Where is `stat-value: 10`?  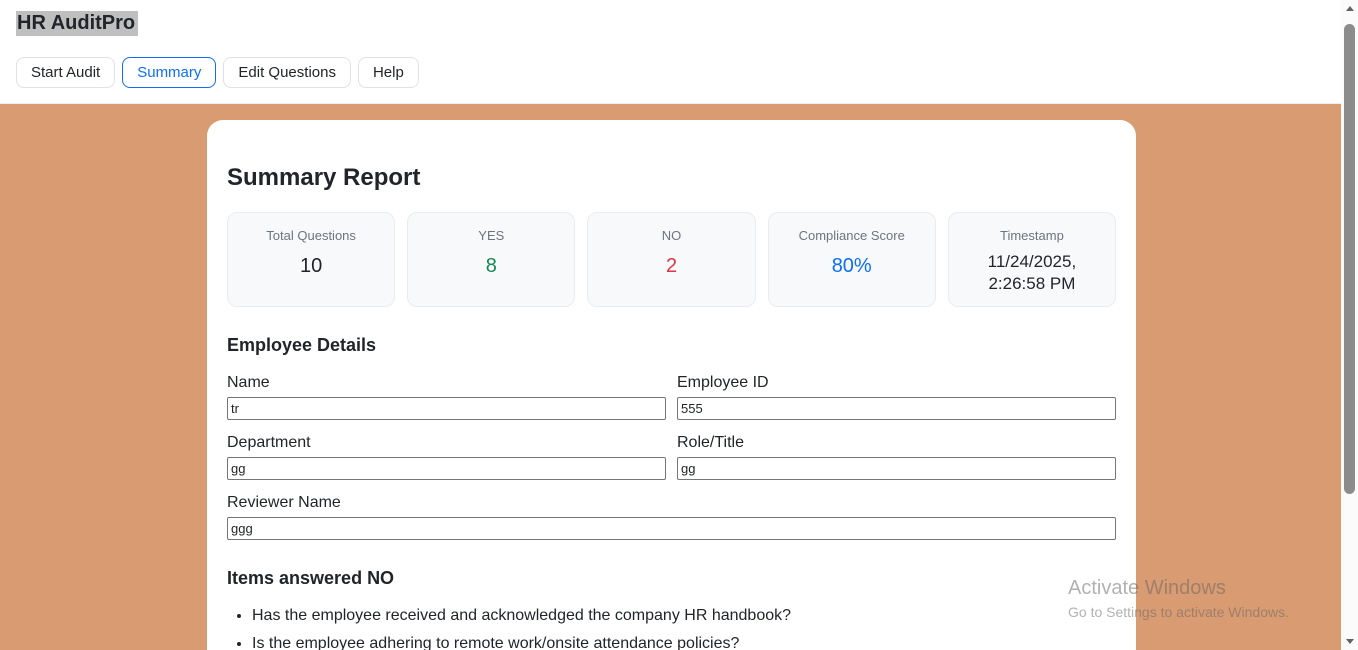 stat-value: 10 is located at coordinates (311, 266).